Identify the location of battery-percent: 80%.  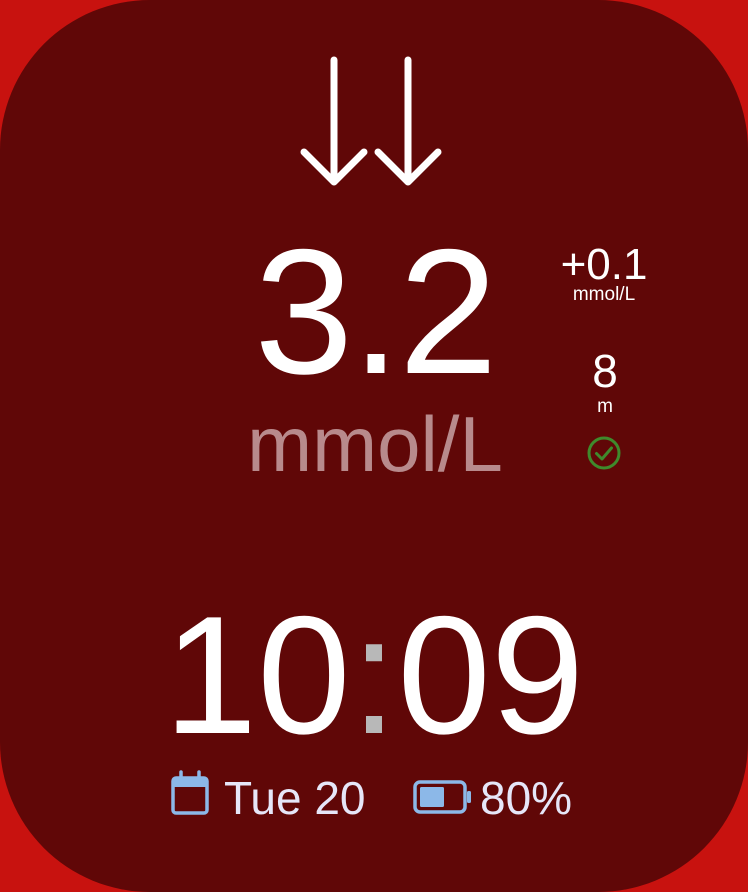
(526, 798).